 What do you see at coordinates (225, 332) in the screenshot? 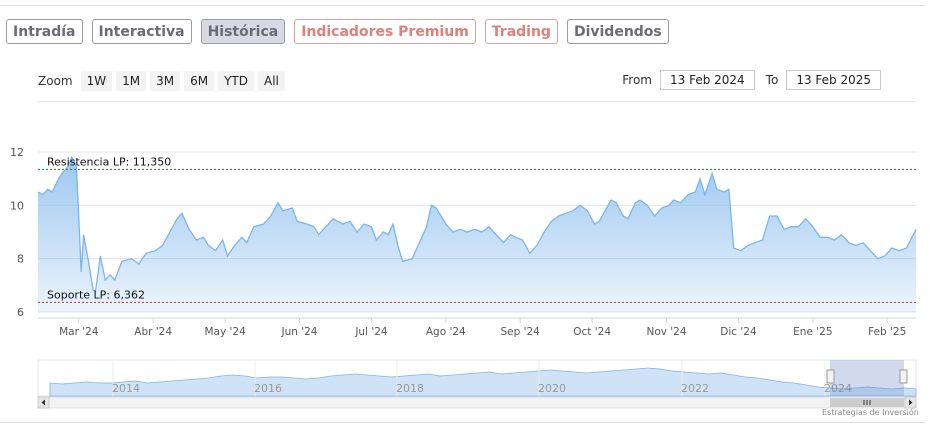
I see `x-tick-label: May '24` at bounding box center [225, 332].